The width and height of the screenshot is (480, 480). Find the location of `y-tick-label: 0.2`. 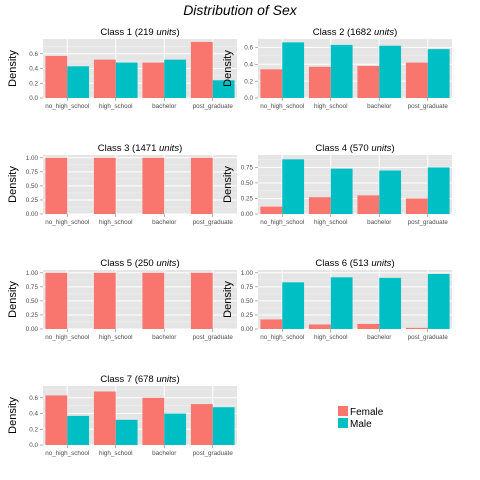

y-tick-label: 0.2 is located at coordinates (248, 81).